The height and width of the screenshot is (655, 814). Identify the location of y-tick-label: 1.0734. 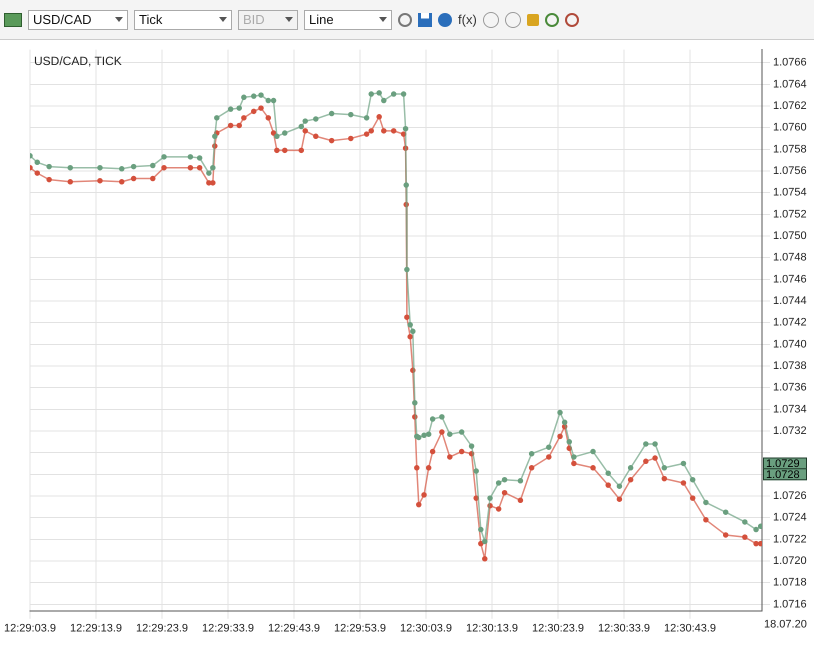
(790, 409).